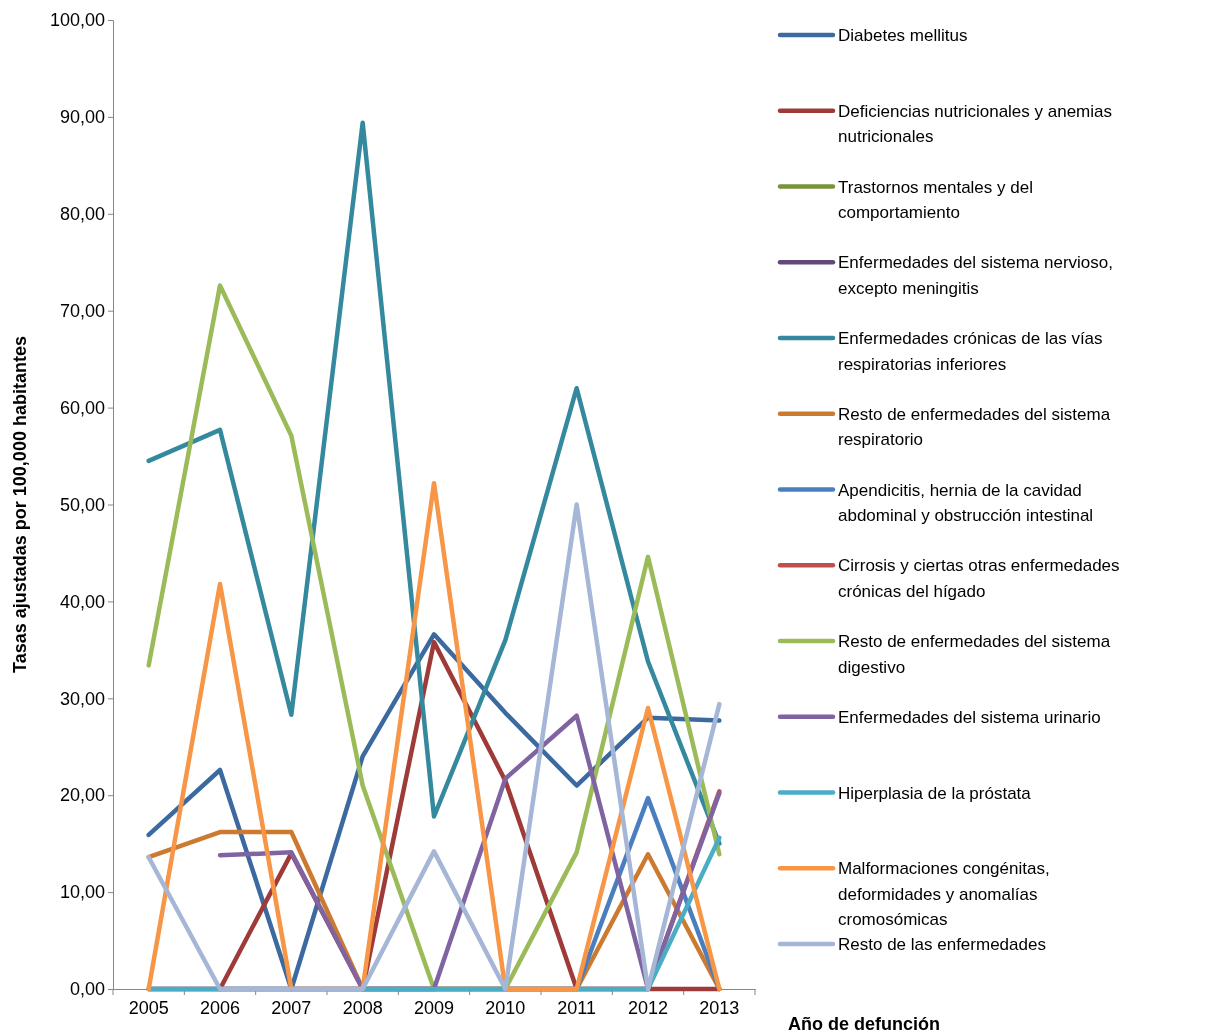 Image resolution: width=1218 pixels, height=1036 pixels. What do you see at coordinates (82, 698) in the screenshot?
I see `y-tick-label: 30,00` at bounding box center [82, 698].